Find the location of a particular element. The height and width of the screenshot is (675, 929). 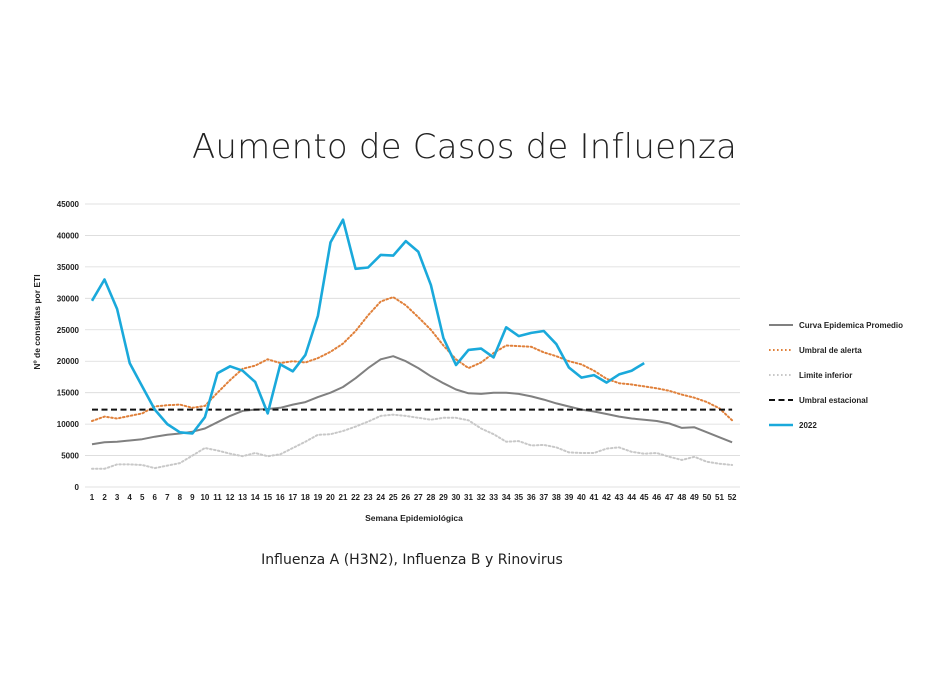

x-tick-label: 4 is located at coordinates (129, 497).